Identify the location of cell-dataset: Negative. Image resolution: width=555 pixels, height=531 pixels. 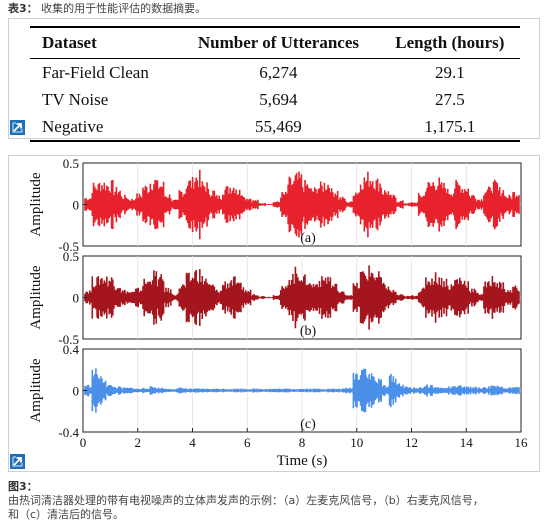
(104, 127).